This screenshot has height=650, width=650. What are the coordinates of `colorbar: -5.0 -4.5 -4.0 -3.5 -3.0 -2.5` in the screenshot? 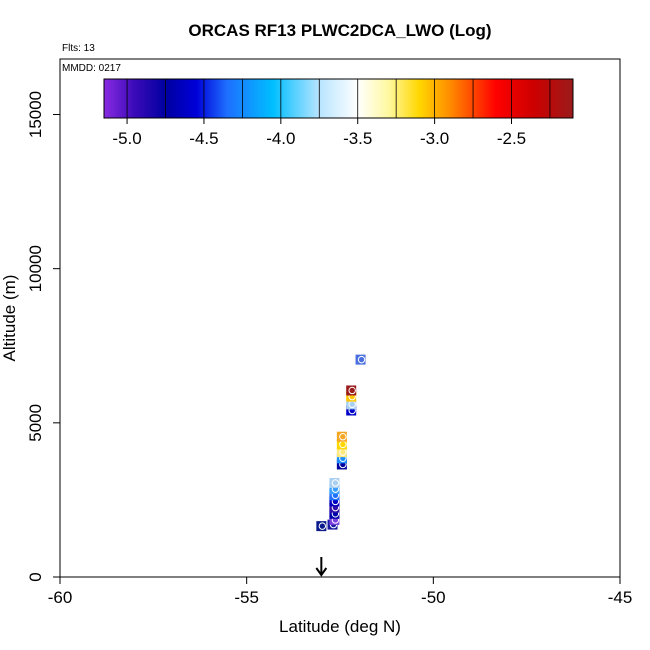 It's located at (338, 113).